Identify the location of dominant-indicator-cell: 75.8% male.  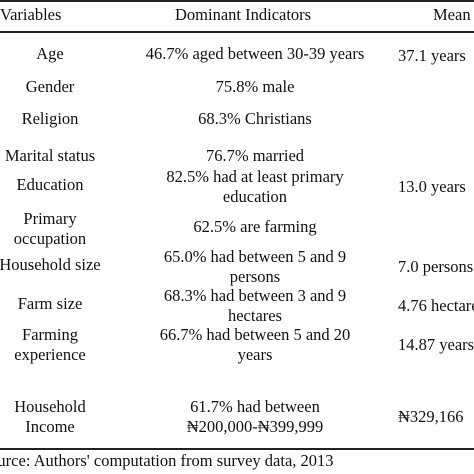
(255, 87).